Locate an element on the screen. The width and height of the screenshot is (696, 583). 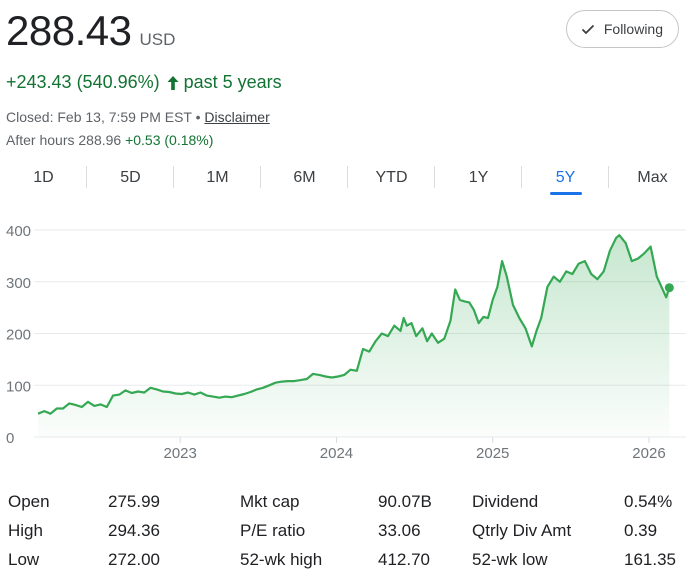
x-tick-label: 2025 is located at coordinates (492, 453).